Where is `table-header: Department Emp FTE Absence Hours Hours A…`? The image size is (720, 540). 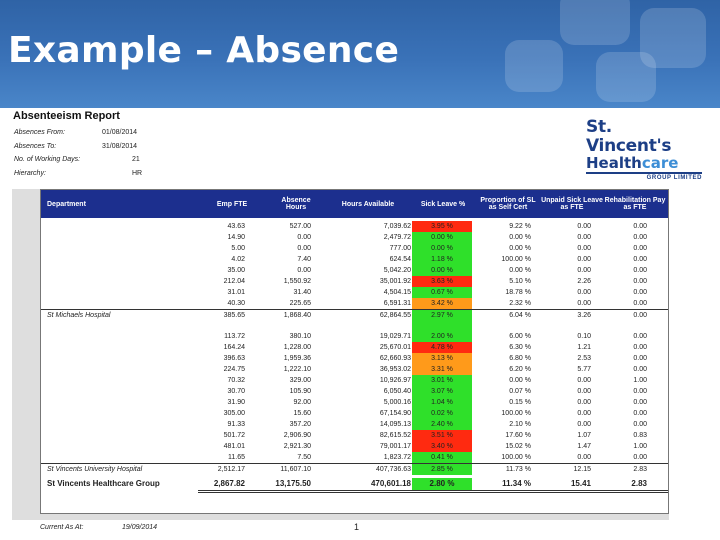 table-header: Department Emp FTE Absence Hours Hours A… is located at coordinates (354, 204).